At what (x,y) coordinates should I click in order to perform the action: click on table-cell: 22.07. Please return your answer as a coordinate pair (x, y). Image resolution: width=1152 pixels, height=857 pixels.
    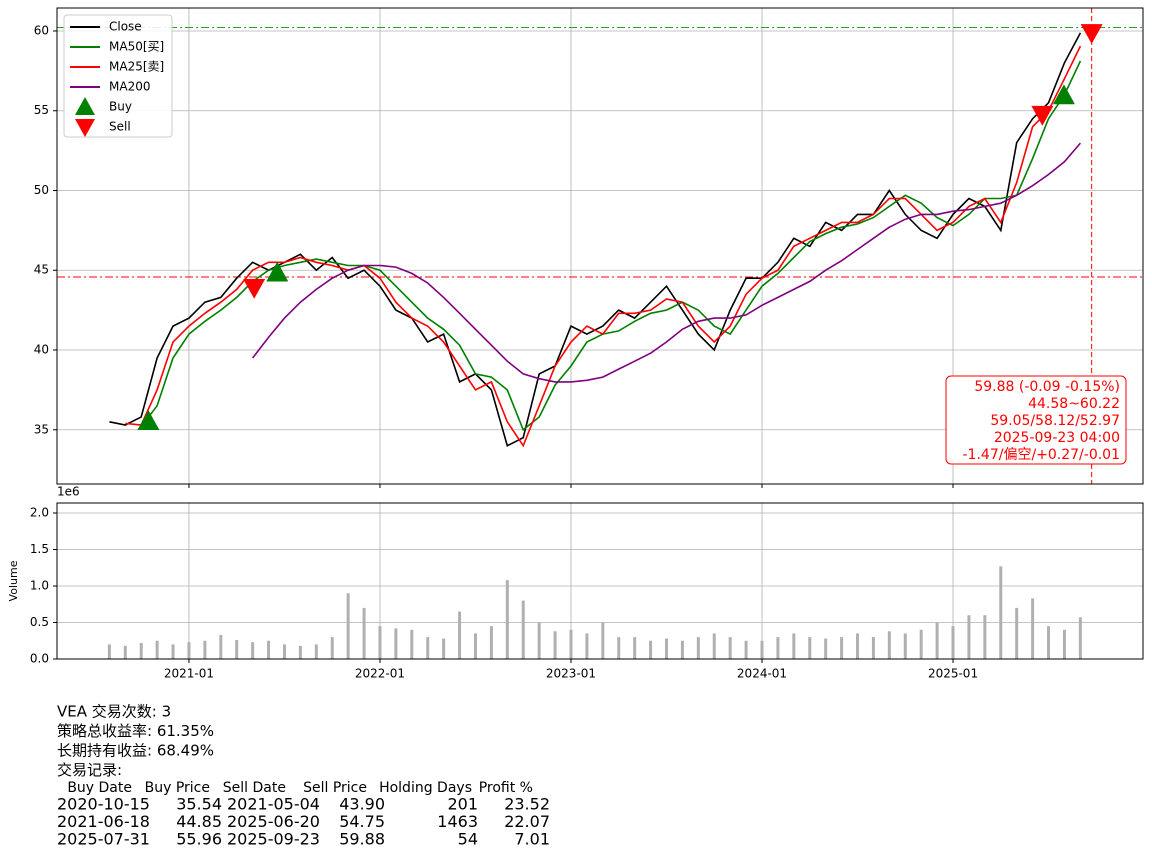
    Looking at the image, I should click on (527, 821).